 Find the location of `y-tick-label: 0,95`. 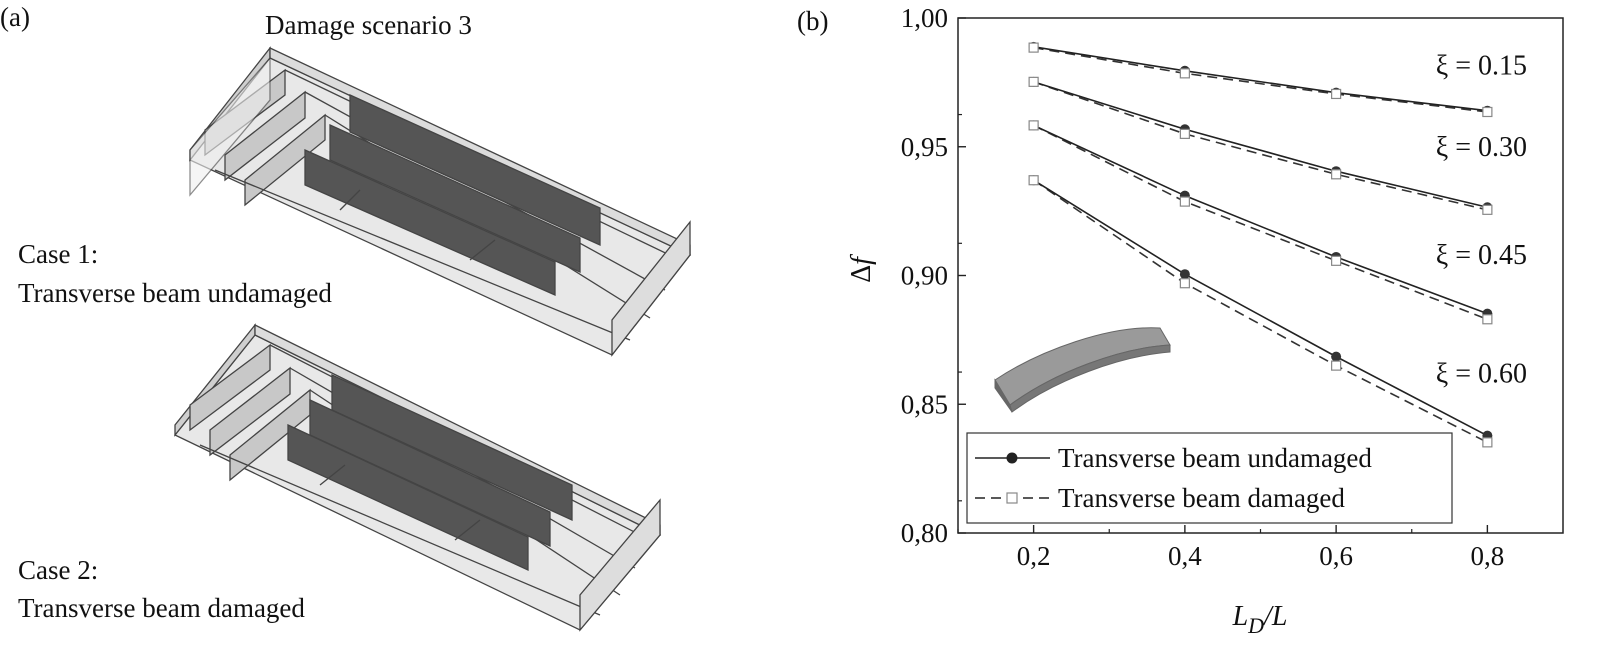

y-tick-label: 0,95 is located at coordinates (924, 147).